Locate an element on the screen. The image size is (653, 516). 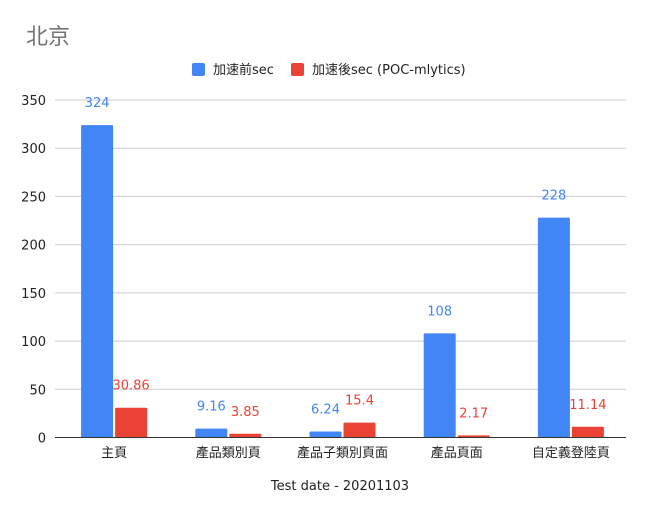
category-label: 主頁 is located at coordinates (114, 453).